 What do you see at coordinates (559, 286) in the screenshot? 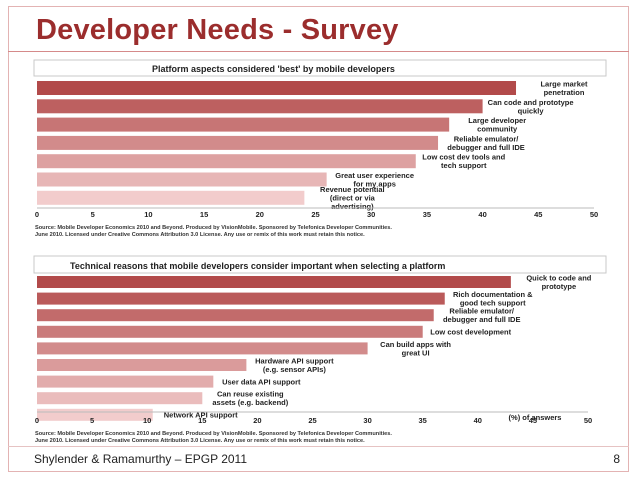
I see `chart2-bar-label: prototype` at bounding box center [559, 286].